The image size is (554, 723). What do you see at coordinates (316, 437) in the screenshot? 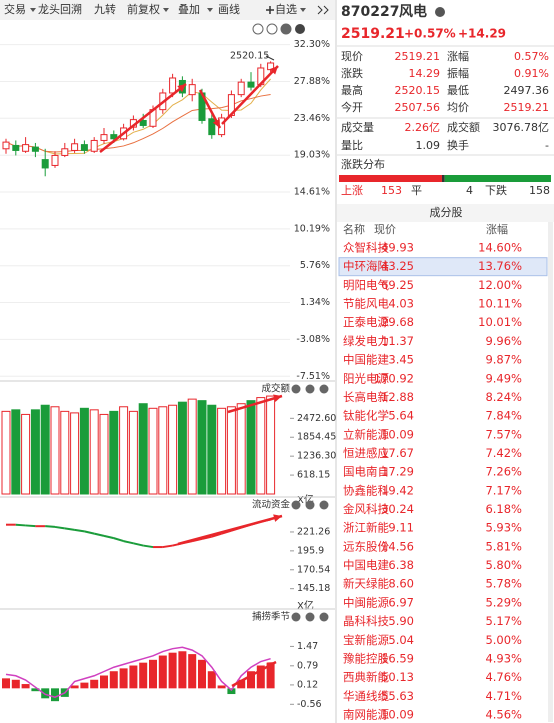
I see `y-tick-label: 1854.45` at bounding box center [316, 437].